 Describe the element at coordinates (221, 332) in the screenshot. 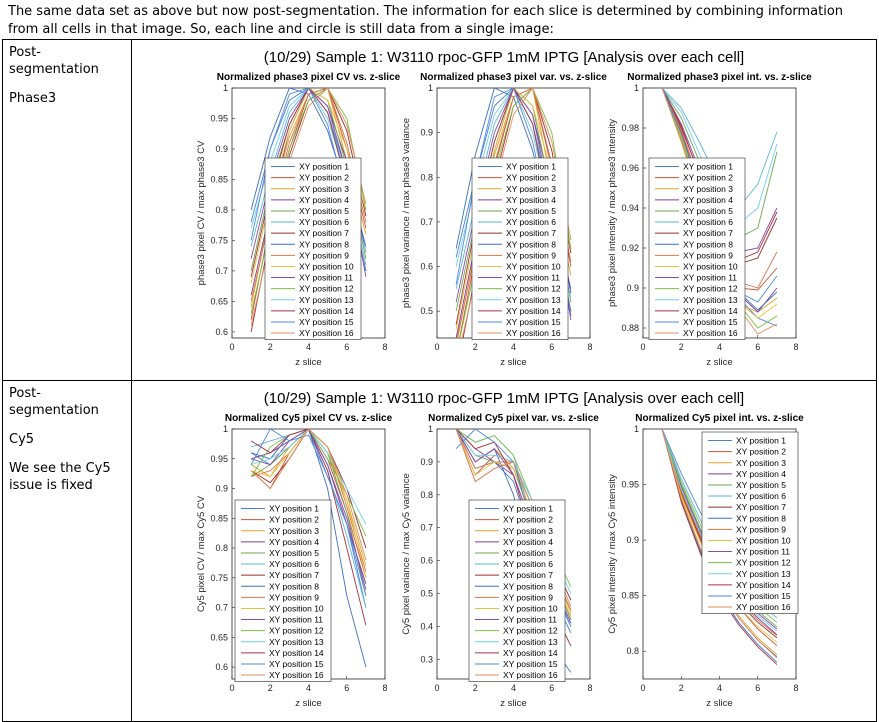

I see `y-tick-label: 0.6` at that location.